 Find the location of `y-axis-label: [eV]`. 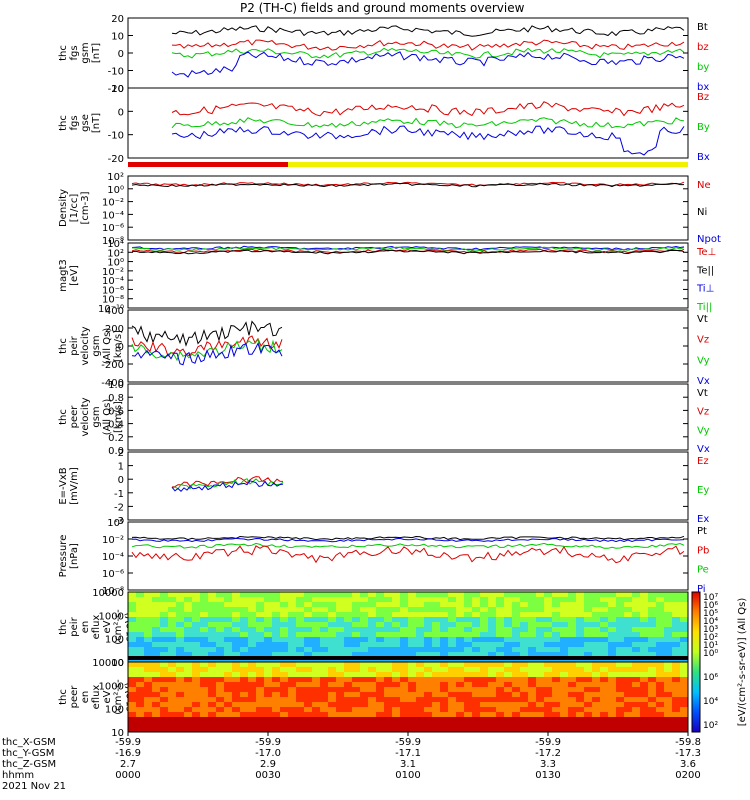

y-axis-label: [eV] is located at coordinates (74, 275).